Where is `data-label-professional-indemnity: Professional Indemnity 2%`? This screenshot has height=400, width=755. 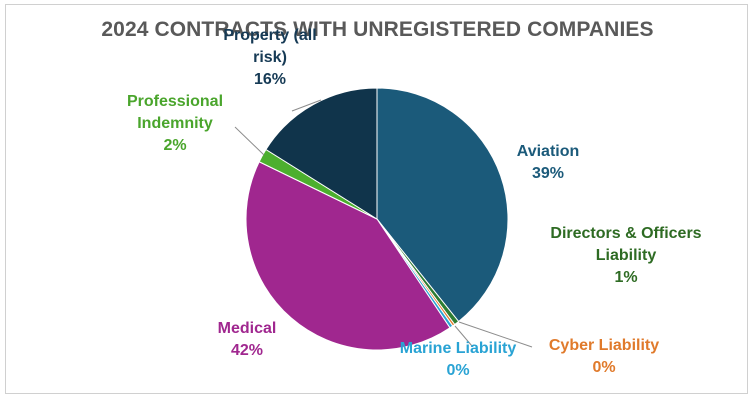
data-label-professional-indemnity: Professional Indemnity 2% is located at coordinates (175, 123).